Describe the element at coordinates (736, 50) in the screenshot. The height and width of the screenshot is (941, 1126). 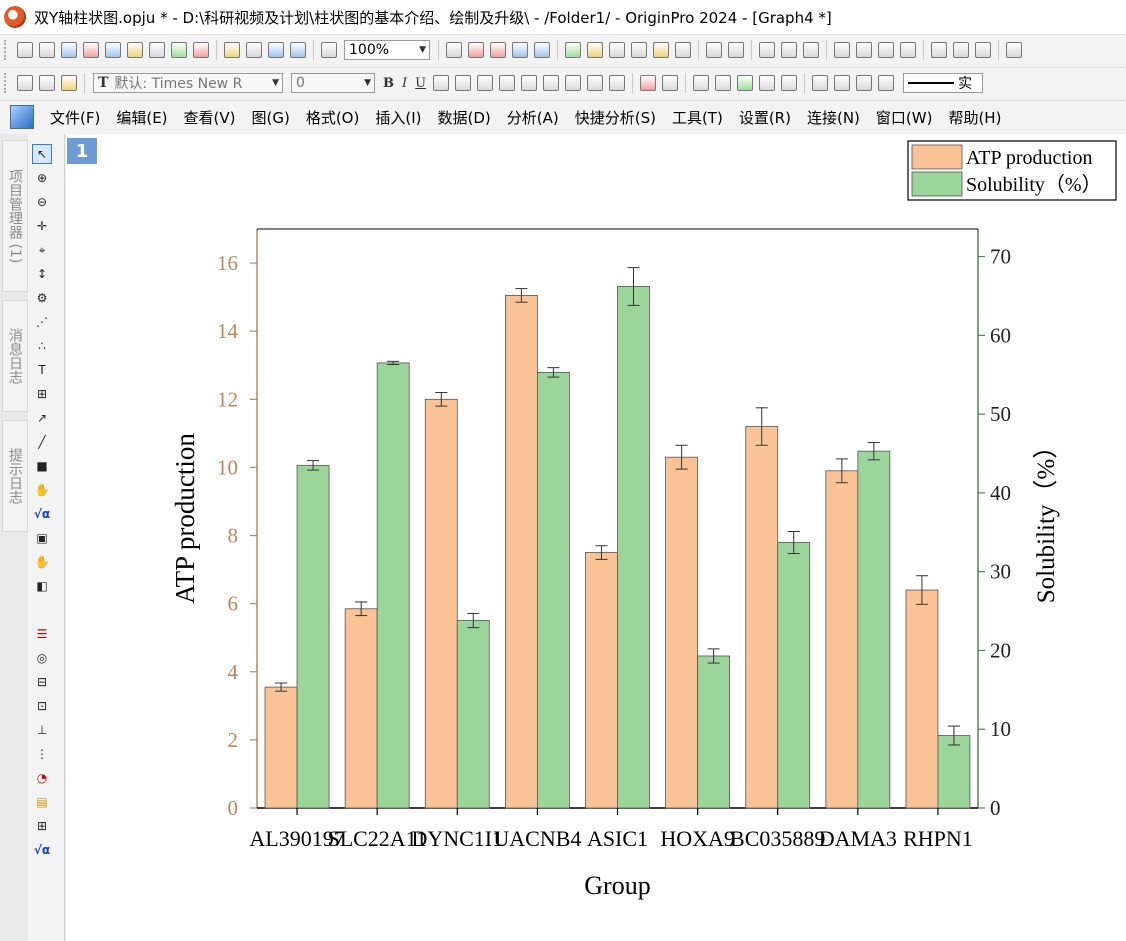
I see `script-window-icon` at that location.